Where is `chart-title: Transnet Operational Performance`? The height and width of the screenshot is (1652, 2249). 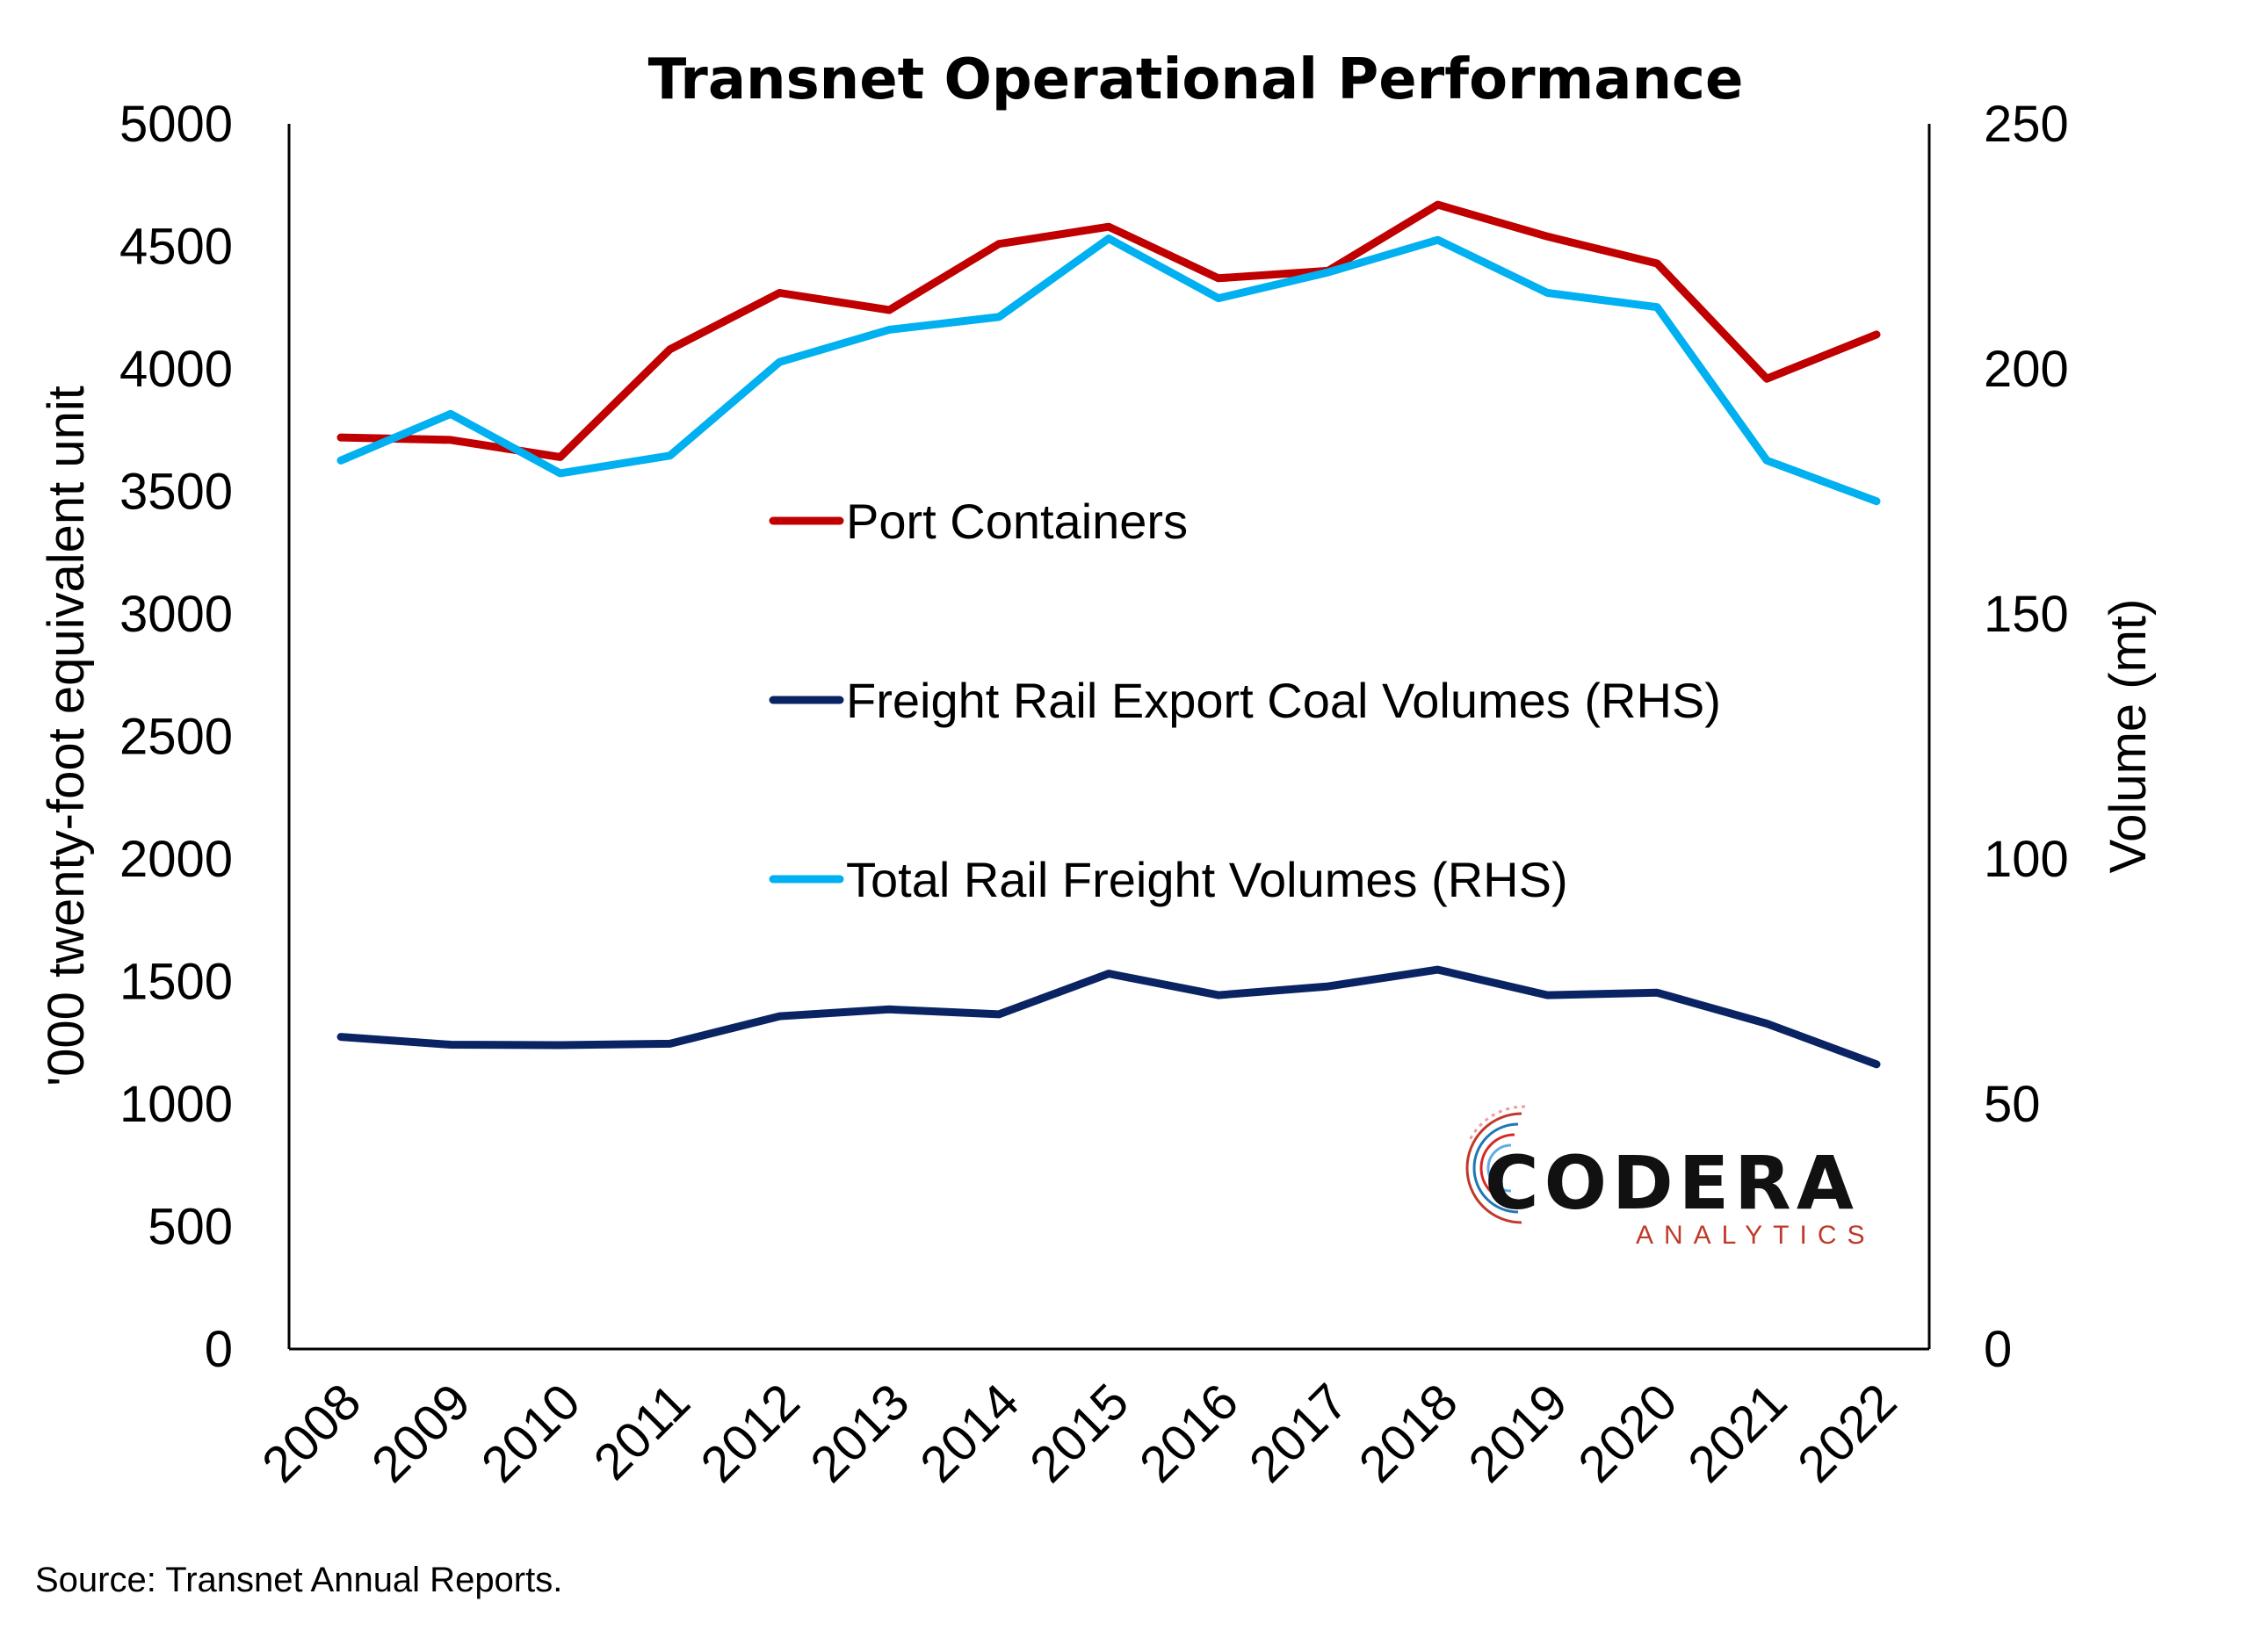 chart-title: Transnet Operational Performance is located at coordinates (1196, 79).